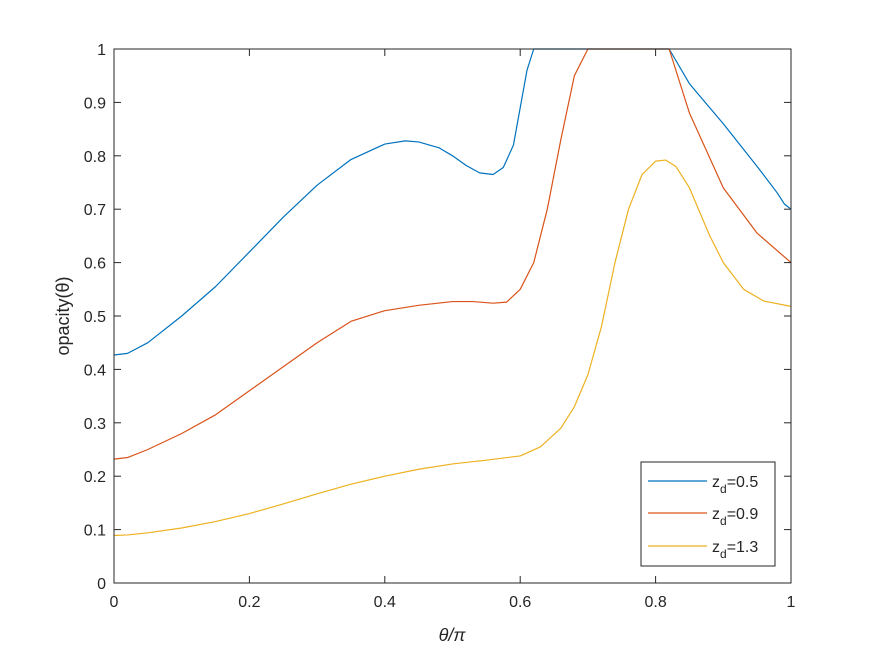  I want to click on legend-box, so click(708, 514).